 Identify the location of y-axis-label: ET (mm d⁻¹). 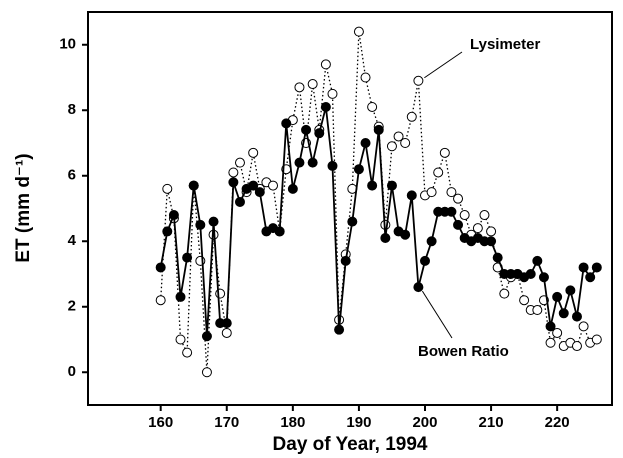
(23, 207).